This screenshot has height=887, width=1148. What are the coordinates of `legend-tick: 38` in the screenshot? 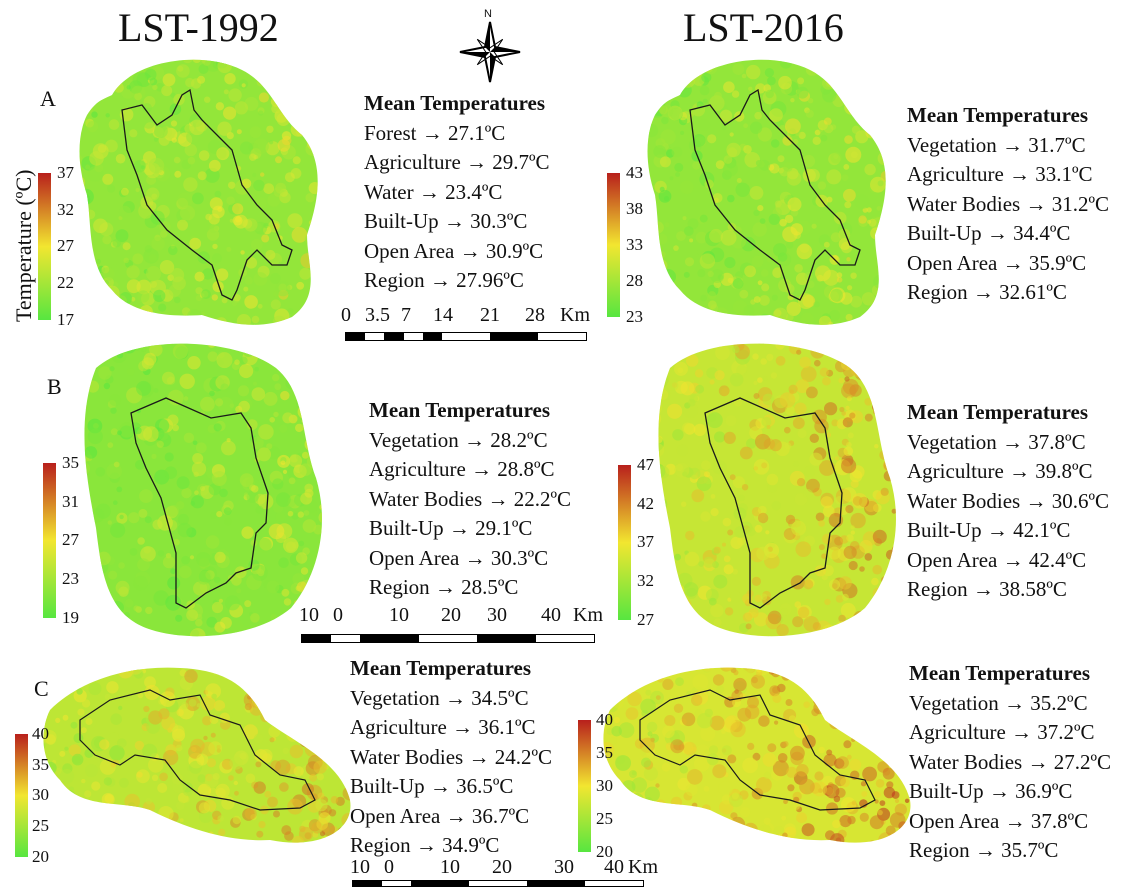 It's located at (634, 208).